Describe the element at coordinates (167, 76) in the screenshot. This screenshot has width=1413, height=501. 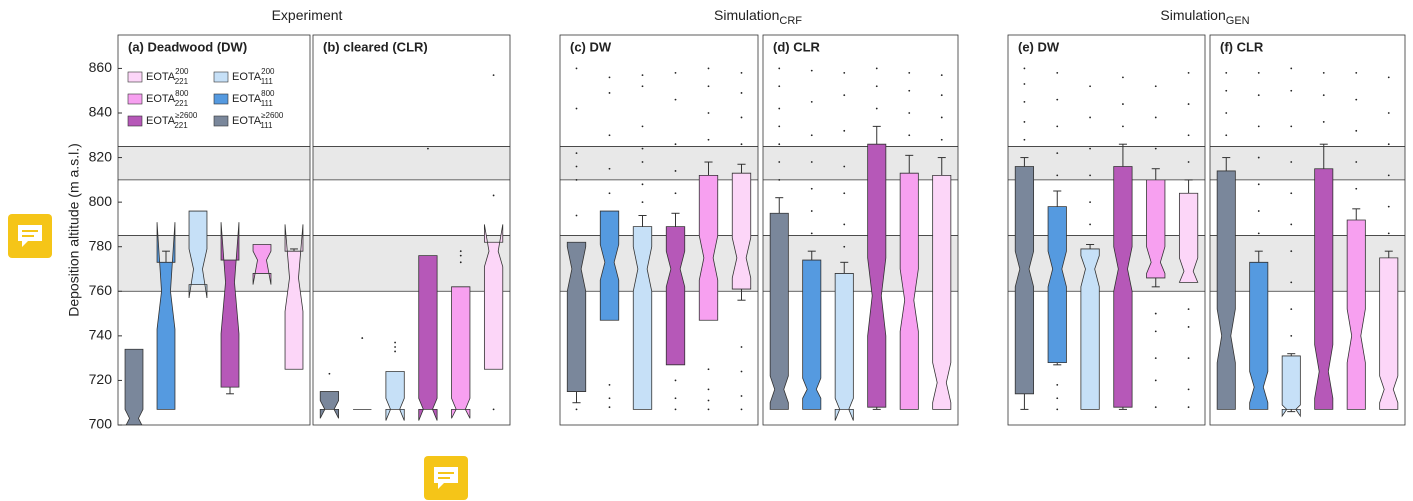
I see `legend-label: EOTA200 221` at that location.